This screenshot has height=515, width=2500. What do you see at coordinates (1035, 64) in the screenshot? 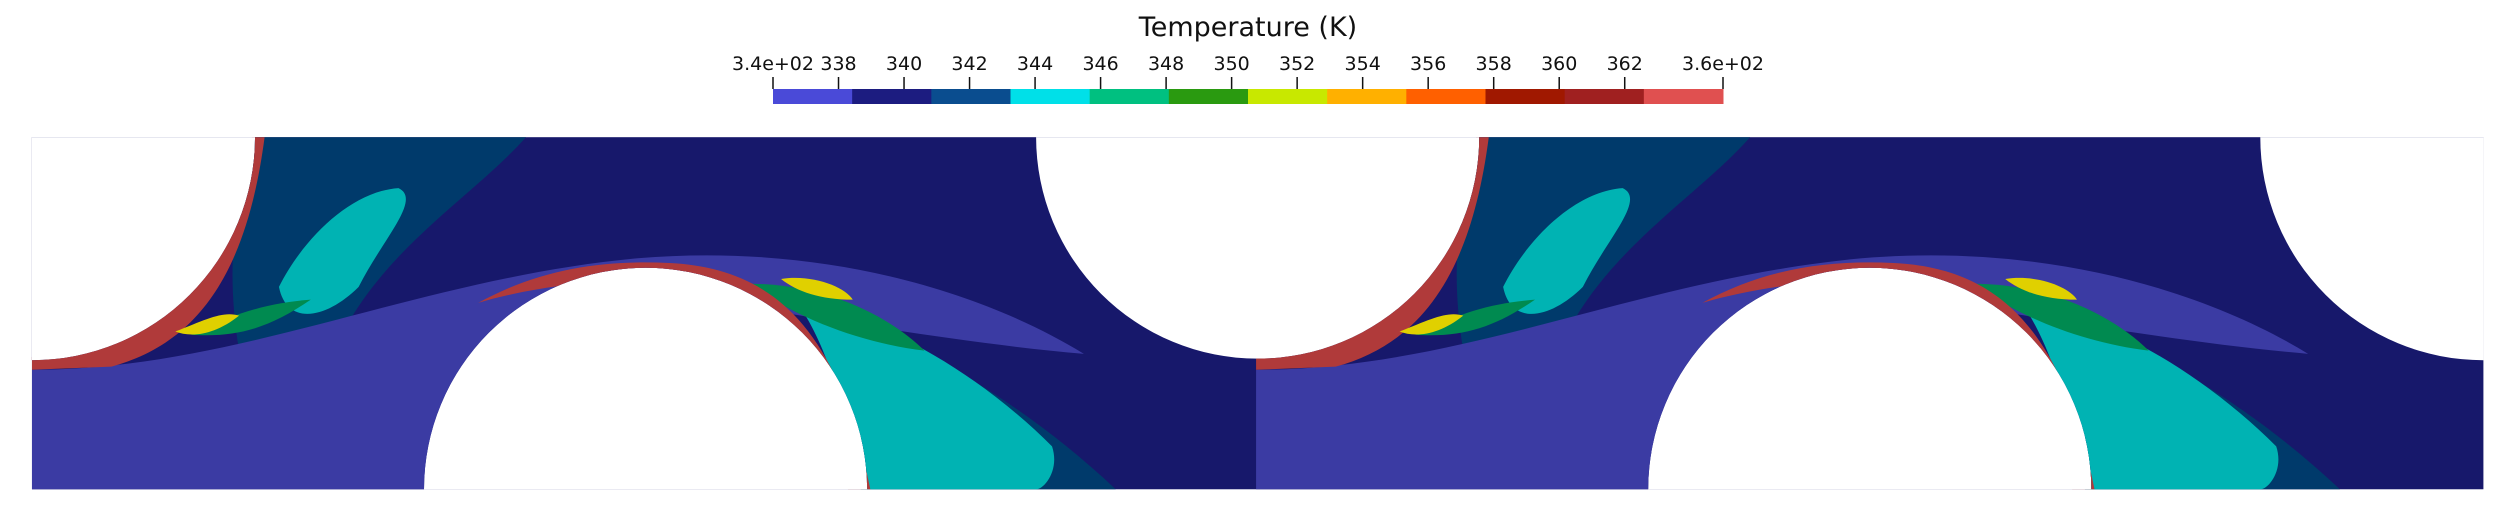
I see `colorbar-tick-label: 344` at bounding box center [1035, 64].